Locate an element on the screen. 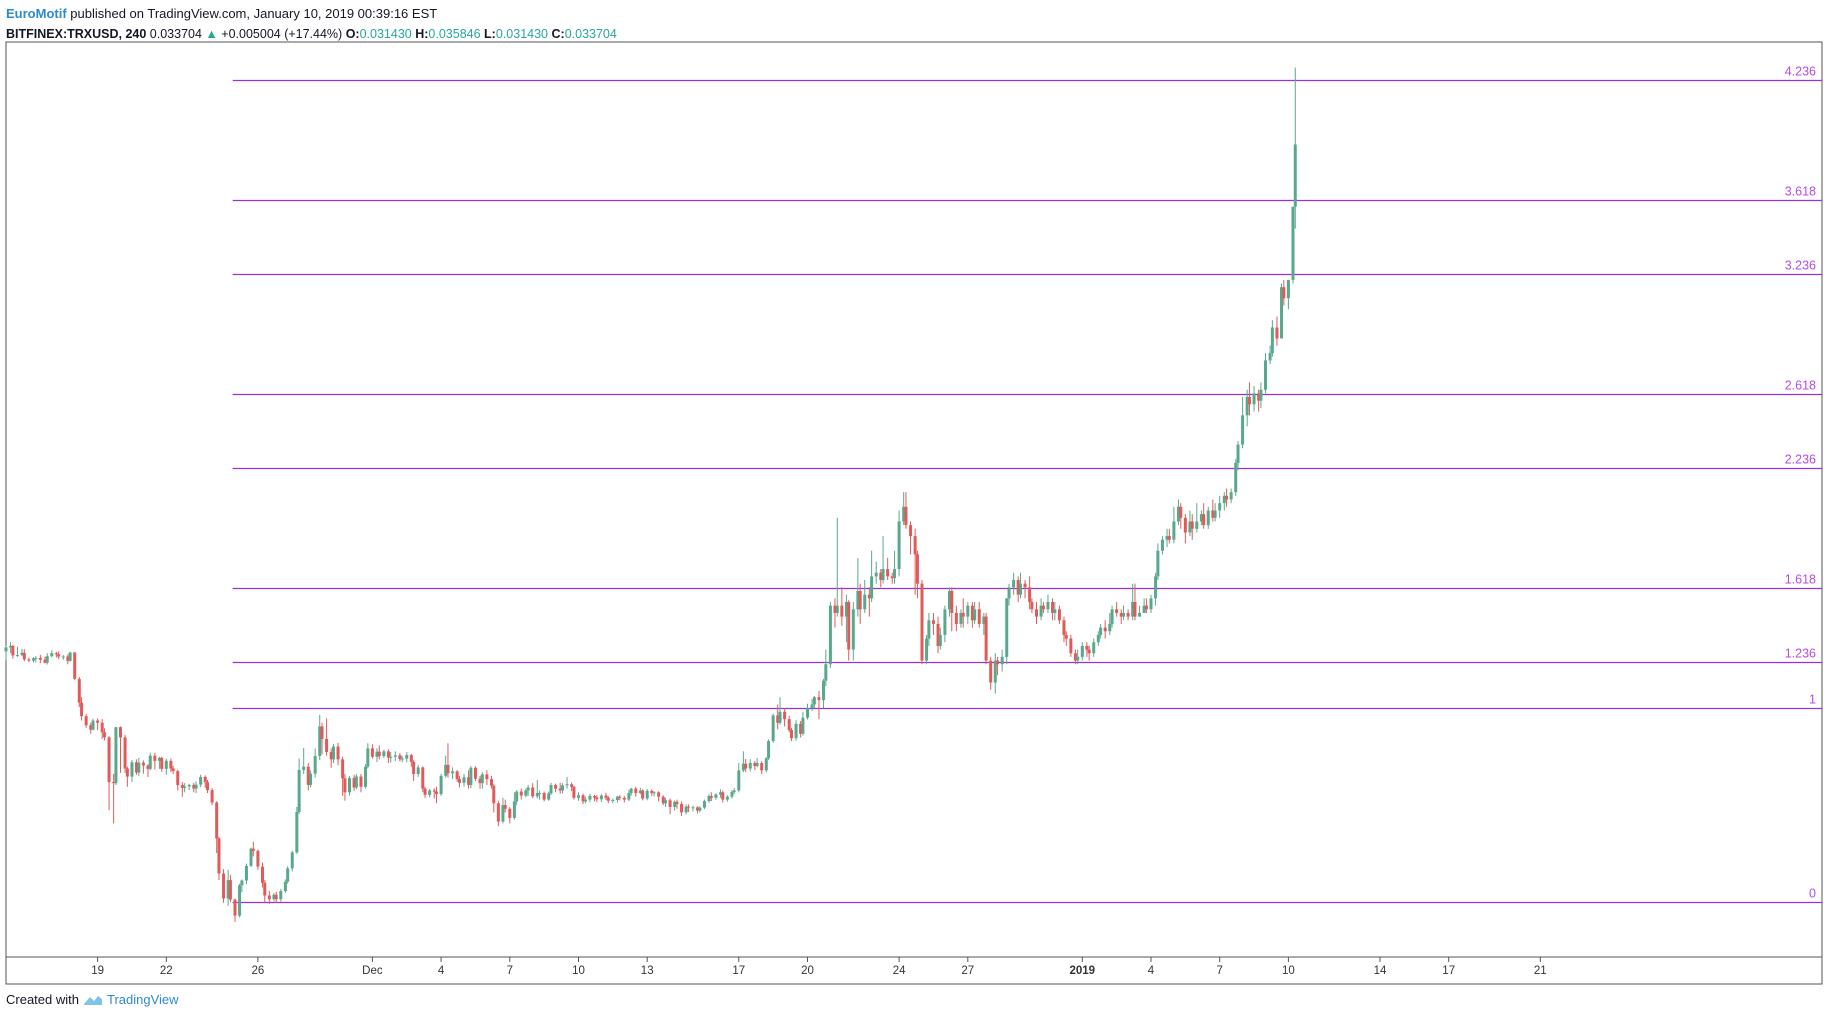 This screenshot has width=1828, height=1019. tradingview-link: TradingView is located at coordinates (142, 999).